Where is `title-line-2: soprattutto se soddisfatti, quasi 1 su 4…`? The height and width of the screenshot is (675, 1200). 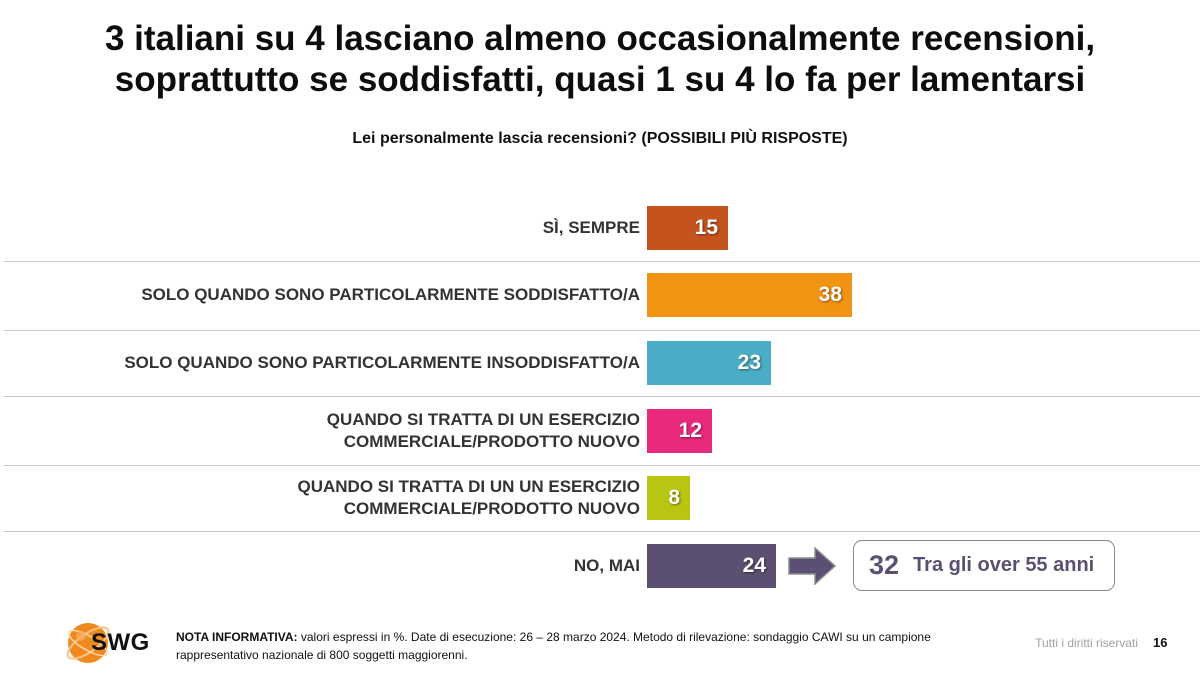 title-line-2: soprattutto se soddisfatti, quasi 1 su 4… is located at coordinates (600, 79).